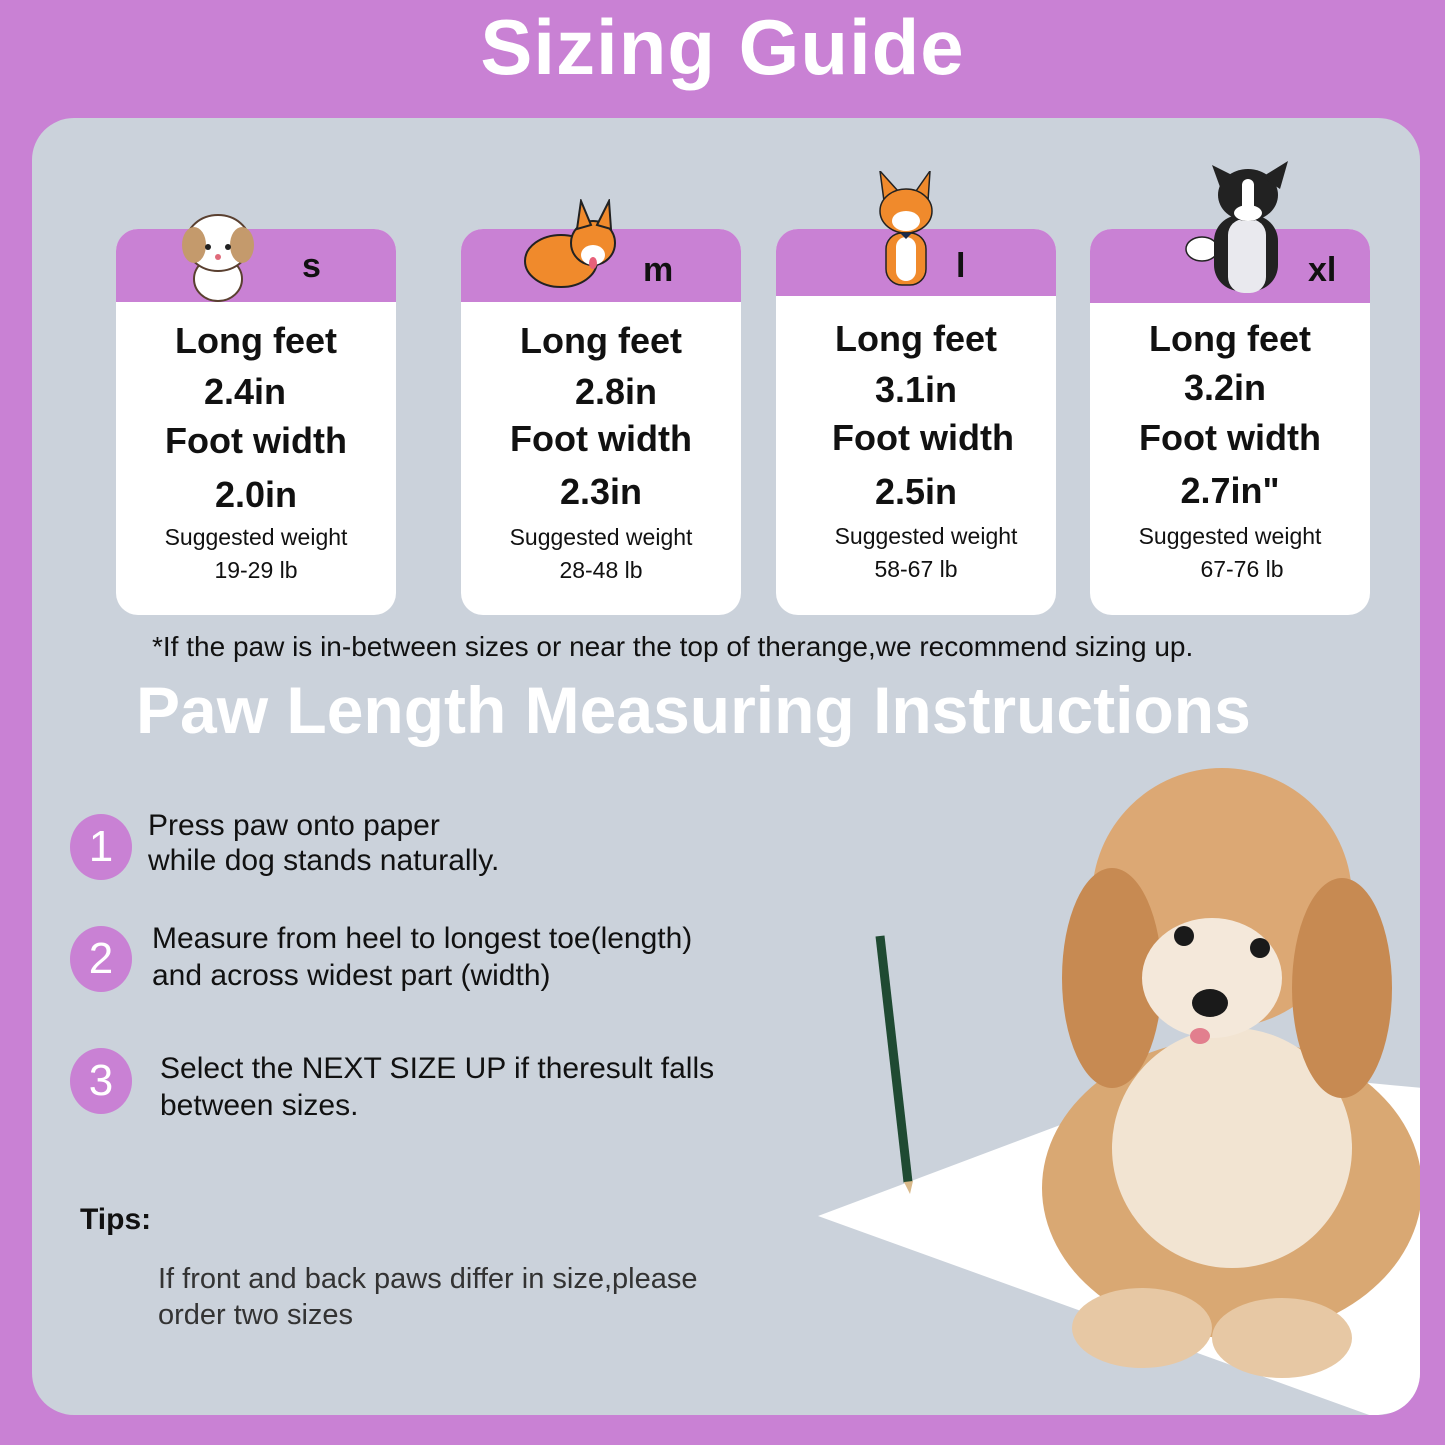  I want to click on shiba-icon, so click(906, 228).